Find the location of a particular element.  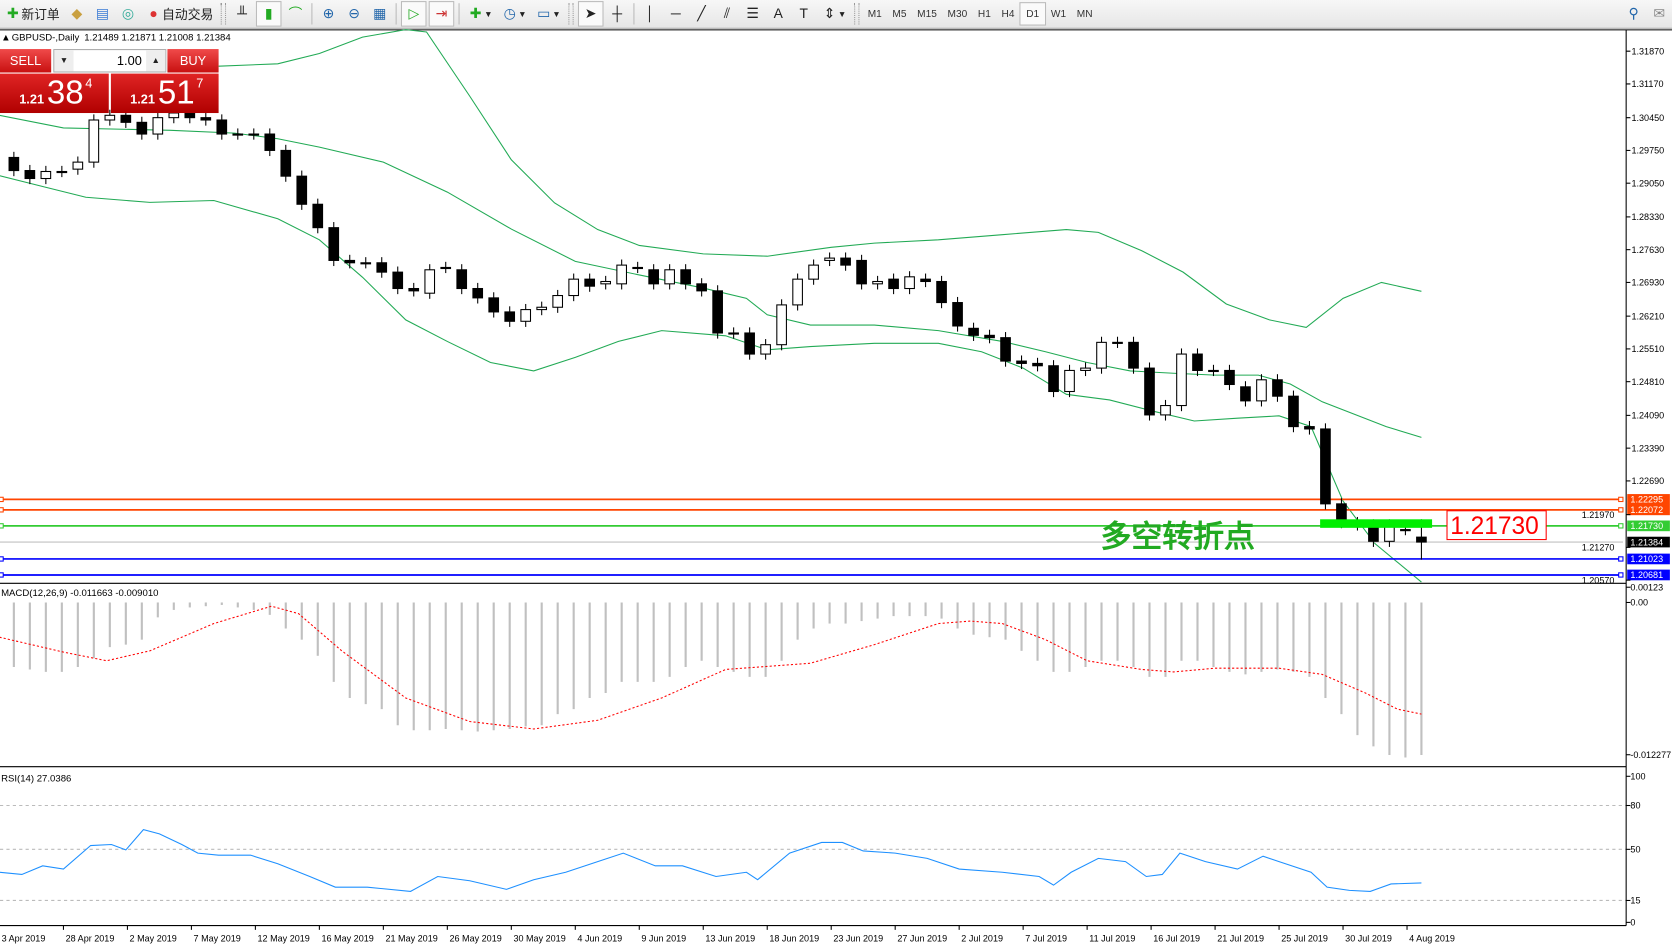

templates-button: ▭ ▼ is located at coordinates (548, 13).